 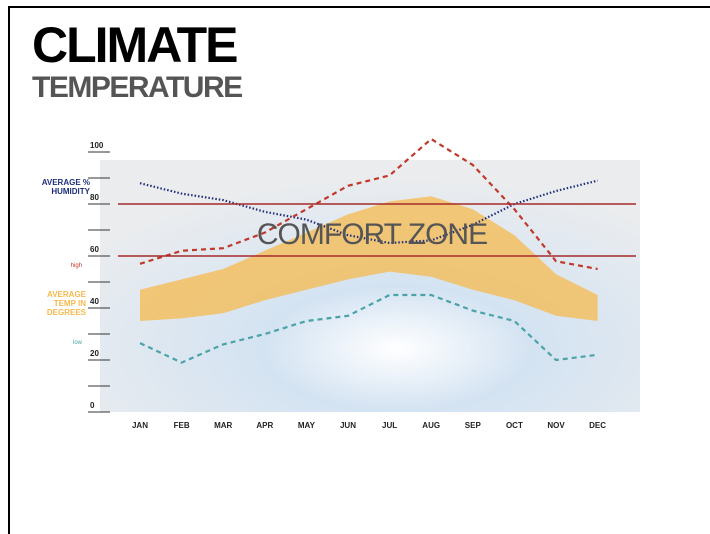 What do you see at coordinates (514, 425) in the screenshot?
I see `x-tick-label: OCT` at bounding box center [514, 425].